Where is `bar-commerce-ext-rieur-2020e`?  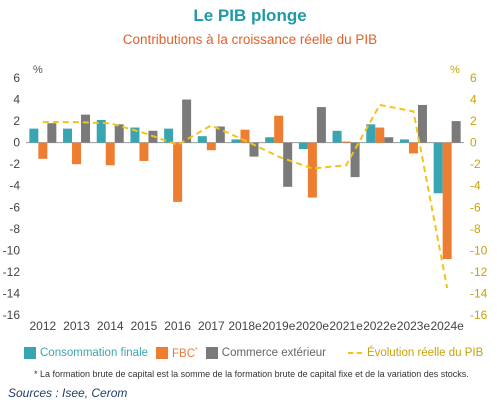 bar-commerce-ext-rieur-2020e is located at coordinates (321, 125).